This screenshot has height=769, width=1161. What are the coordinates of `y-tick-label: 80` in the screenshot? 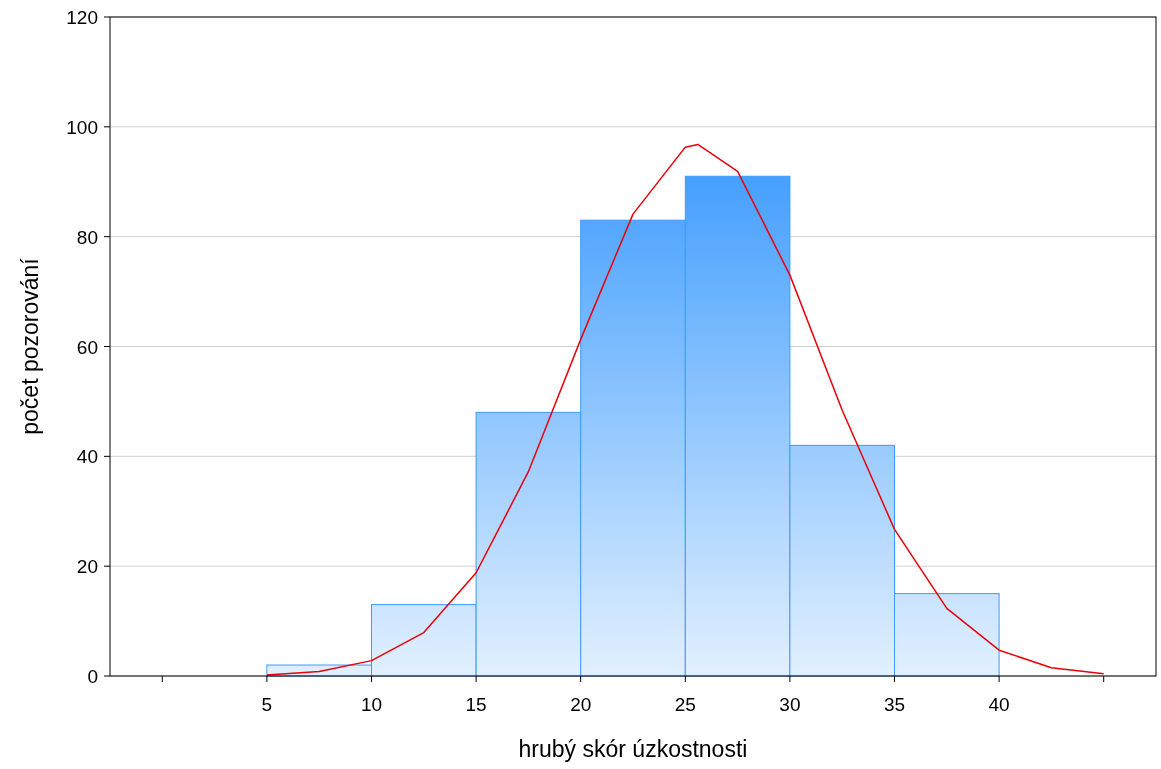 It's located at (87, 237).